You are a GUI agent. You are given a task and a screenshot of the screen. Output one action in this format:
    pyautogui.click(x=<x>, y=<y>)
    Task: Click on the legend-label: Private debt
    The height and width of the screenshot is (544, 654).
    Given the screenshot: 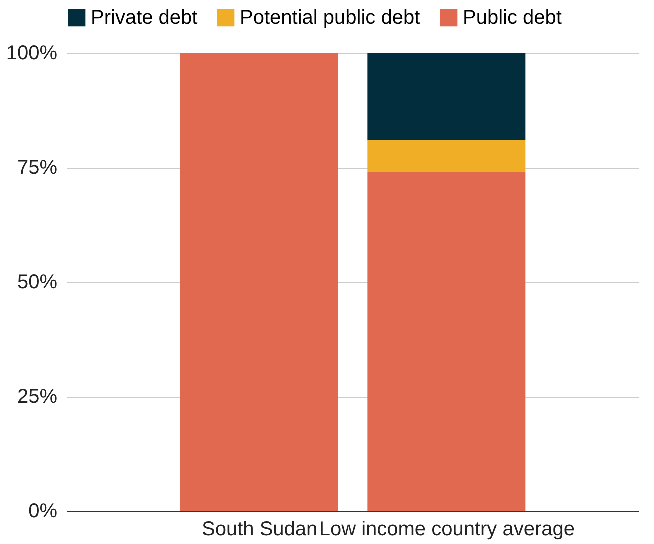 What is the action you would take?
    pyautogui.click(x=144, y=18)
    